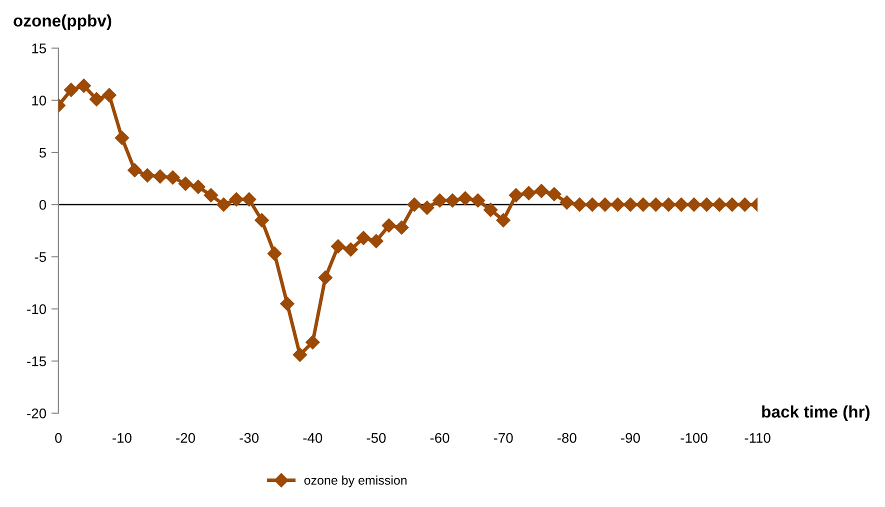  Describe the element at coordinates (503, 438) in the screenshot. I see `x-tick-label: -70` at that location.